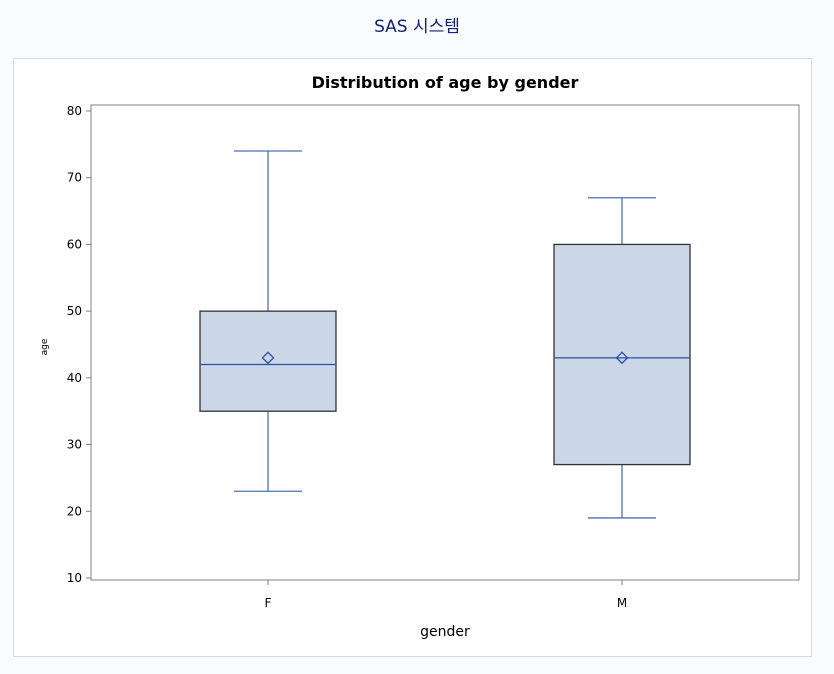  Describe the element at coordinates (74, 578) in the screenshot. I see `y-tick-label: 10` at that location.